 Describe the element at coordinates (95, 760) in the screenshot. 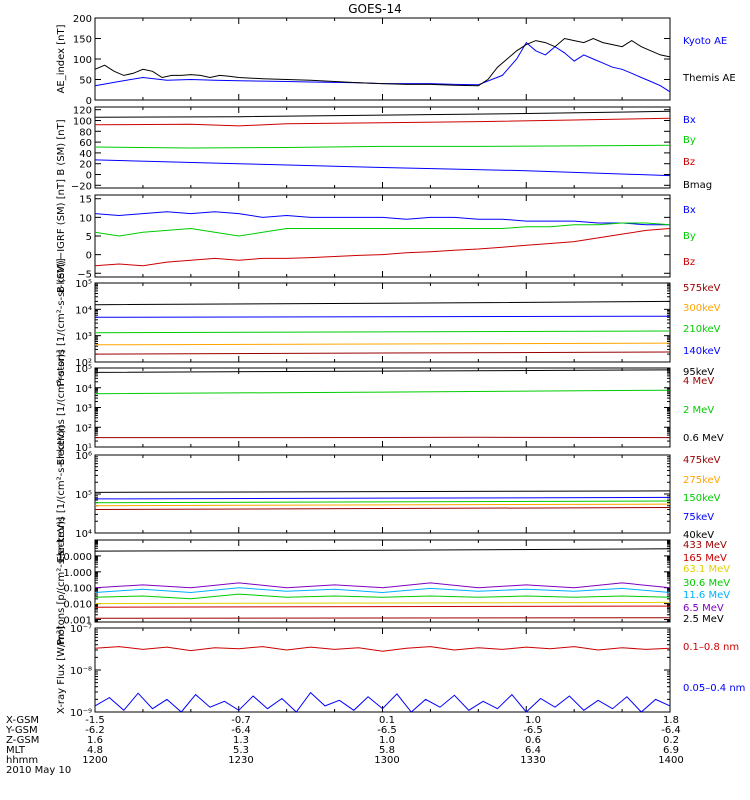

I see `orbit-value: 1200` at that location.